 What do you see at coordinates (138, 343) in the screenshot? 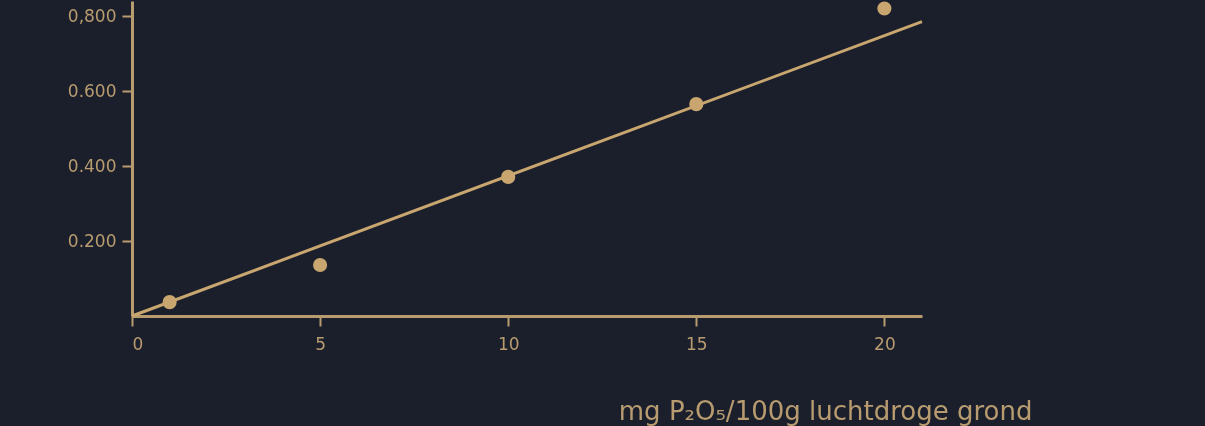
I see `x-tick-label: 0` at bounding box center [138, 343].